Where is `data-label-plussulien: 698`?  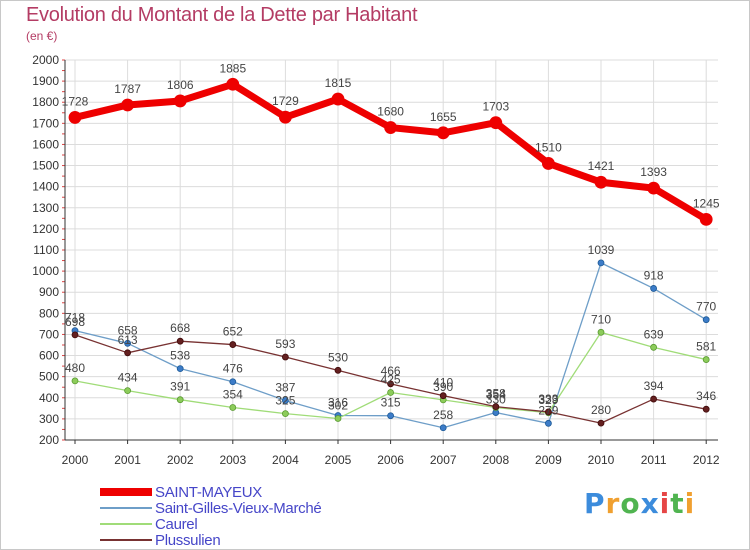 data-label-plussulien: 698 is located at coordinates (75, 322).